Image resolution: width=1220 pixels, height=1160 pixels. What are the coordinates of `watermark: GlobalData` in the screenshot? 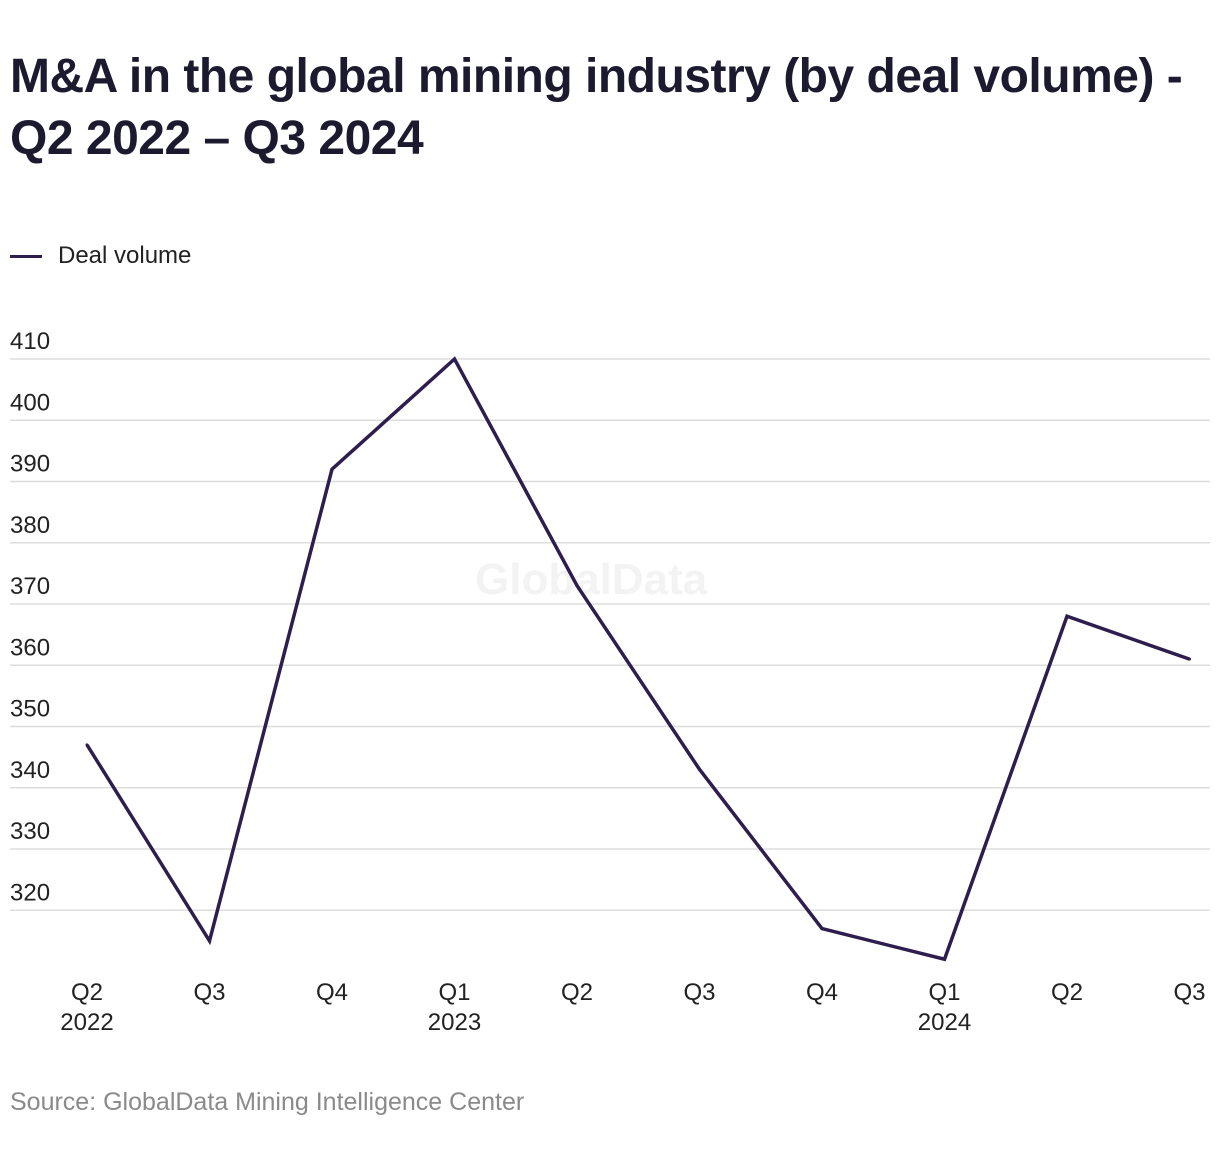 It's located at (591, 579).